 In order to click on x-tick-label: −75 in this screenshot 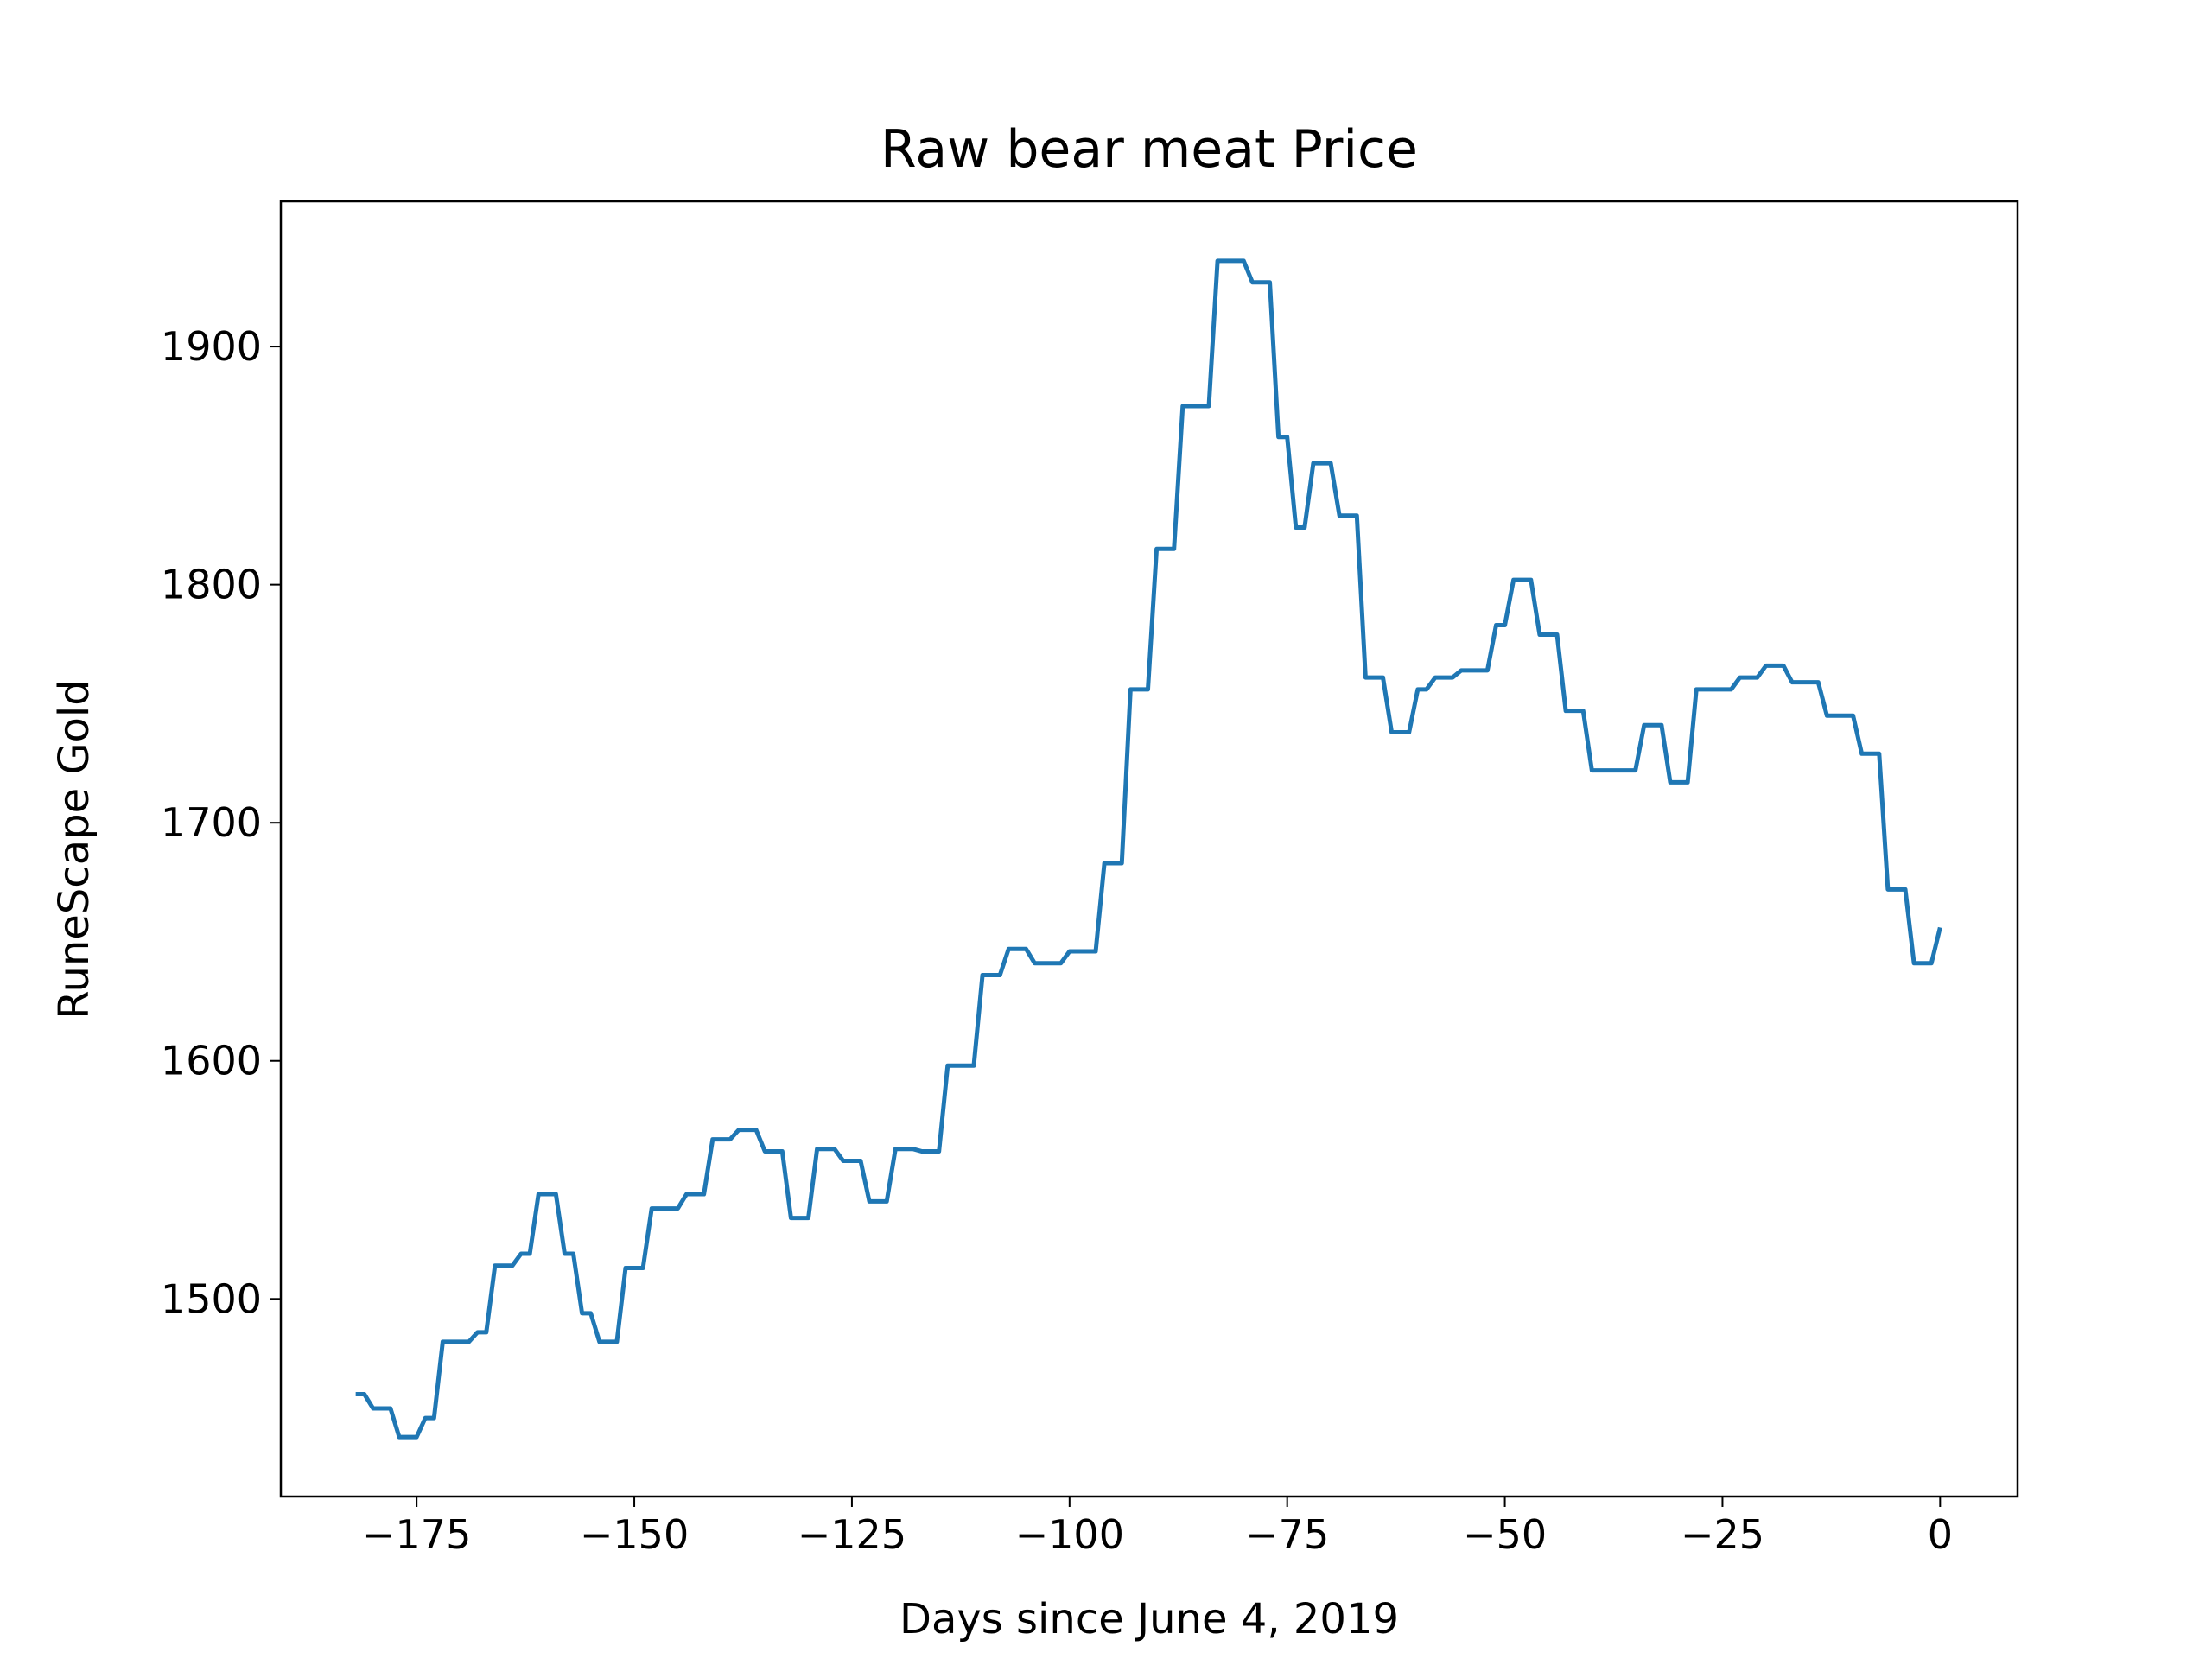, I will do `click(1287, 1534)`.